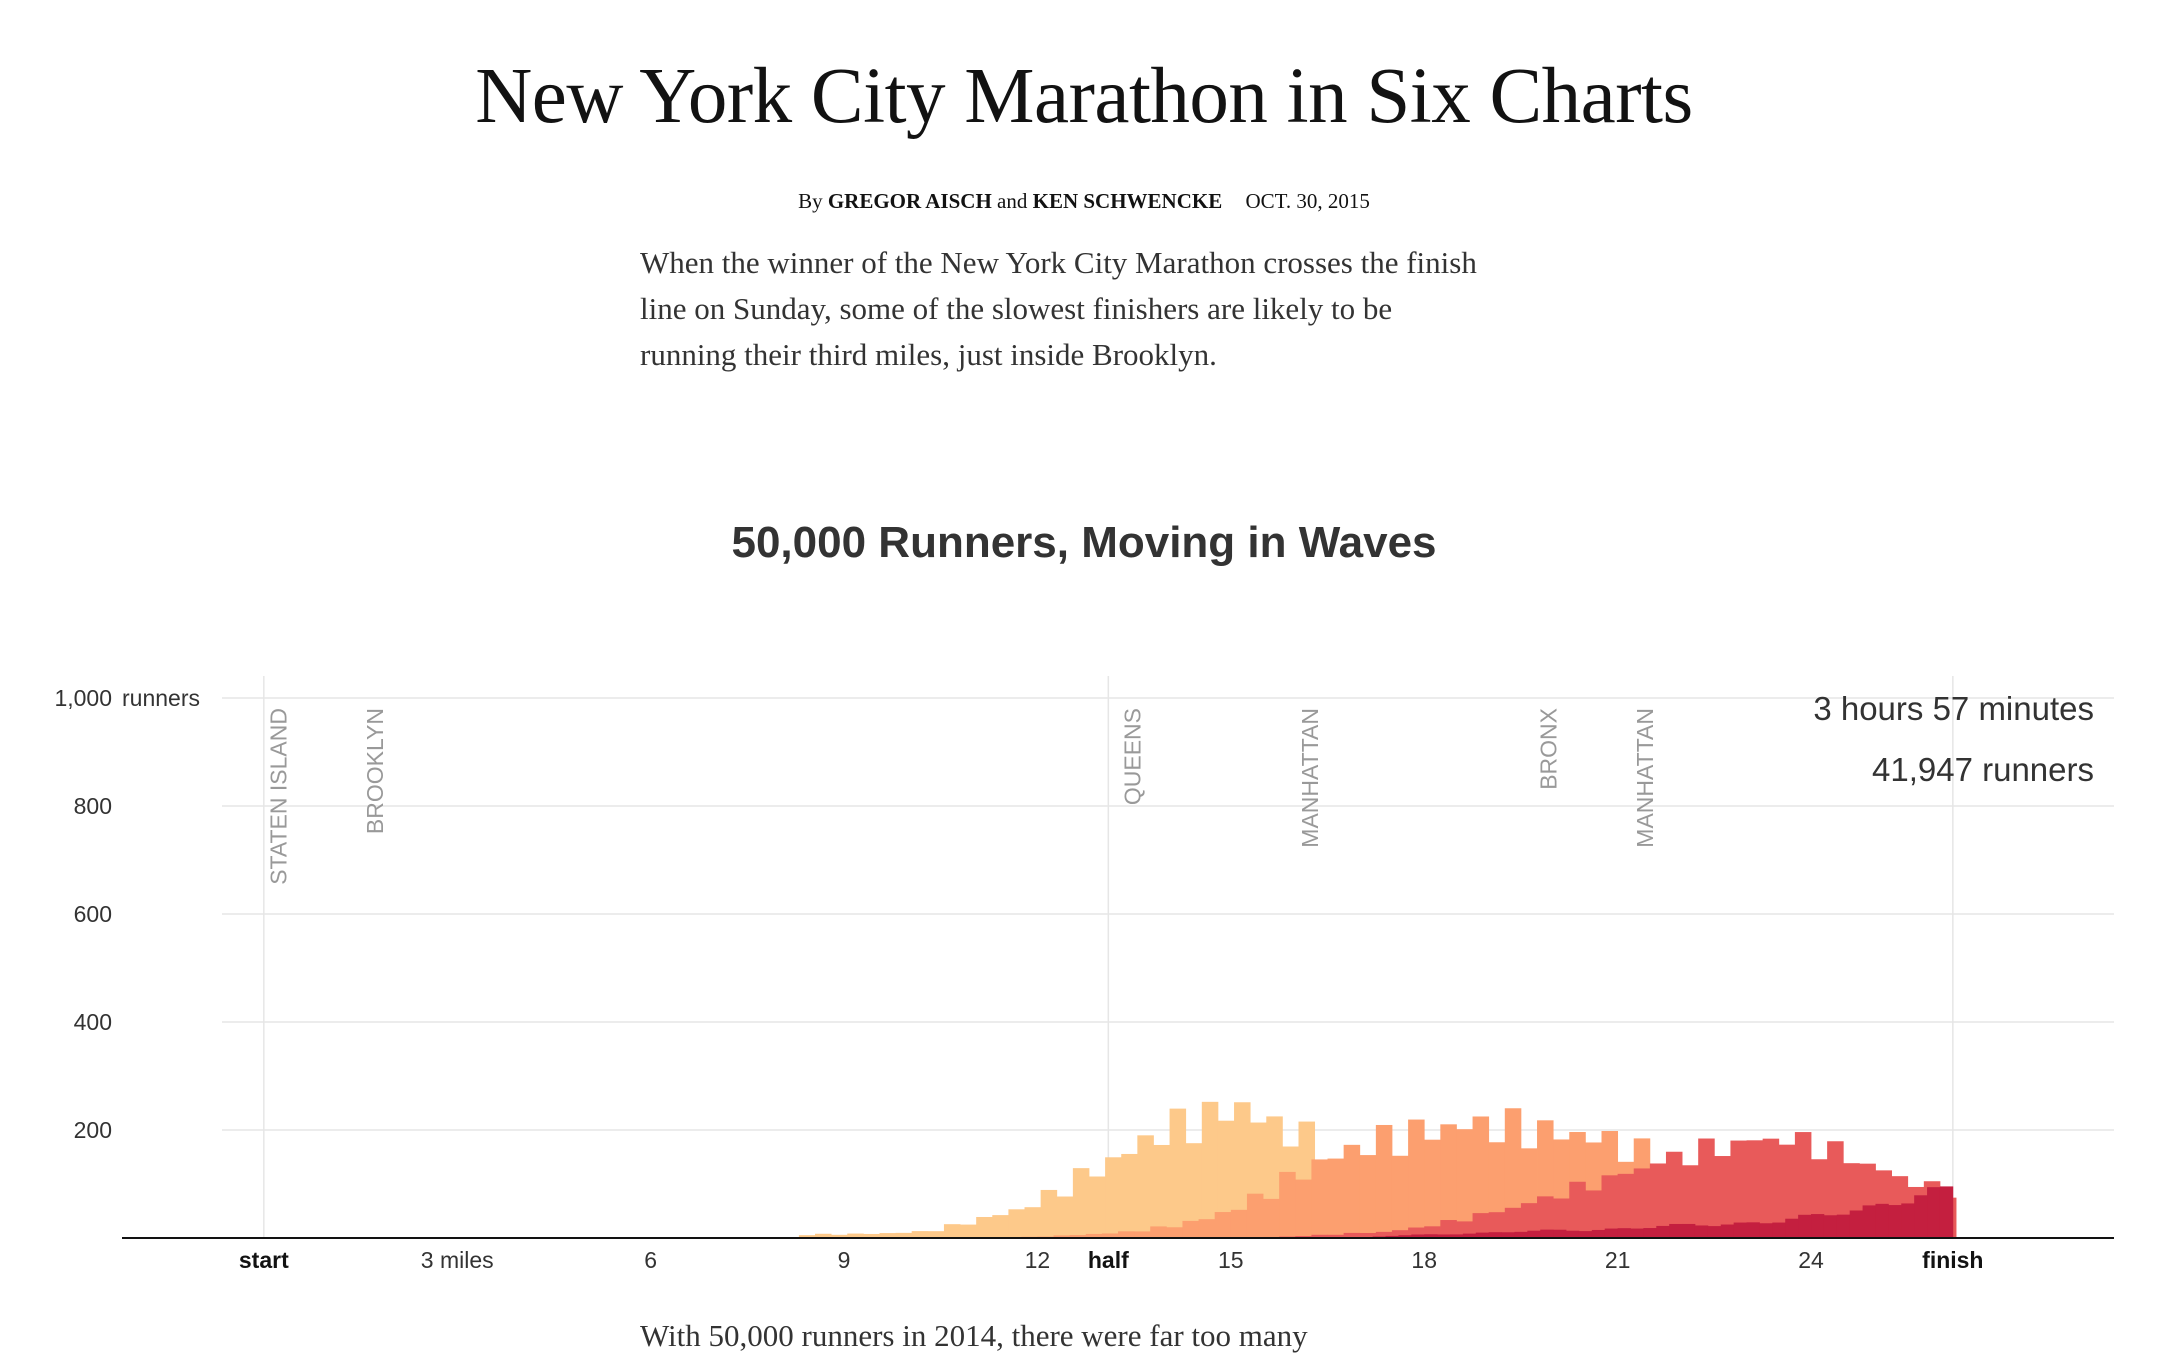 The width and height of the screenshot is (2168, 1370). Describe the element at coordinates (1084, 96) in the screenshot. I see `headline: New York City Marathon in Six Charts` at that location.